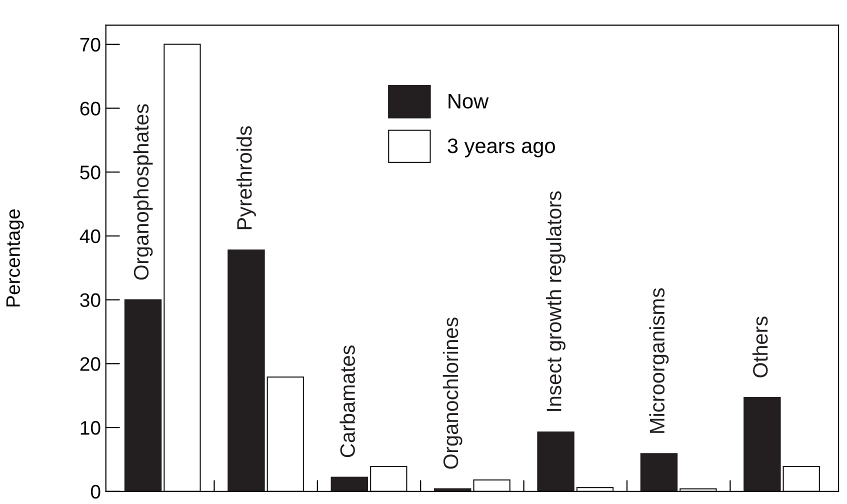 This screenshot has height=504, width=847. Describe the element at coordinates (90, 109) in the screenshot. I see `y-tick-label: 60` at that location.